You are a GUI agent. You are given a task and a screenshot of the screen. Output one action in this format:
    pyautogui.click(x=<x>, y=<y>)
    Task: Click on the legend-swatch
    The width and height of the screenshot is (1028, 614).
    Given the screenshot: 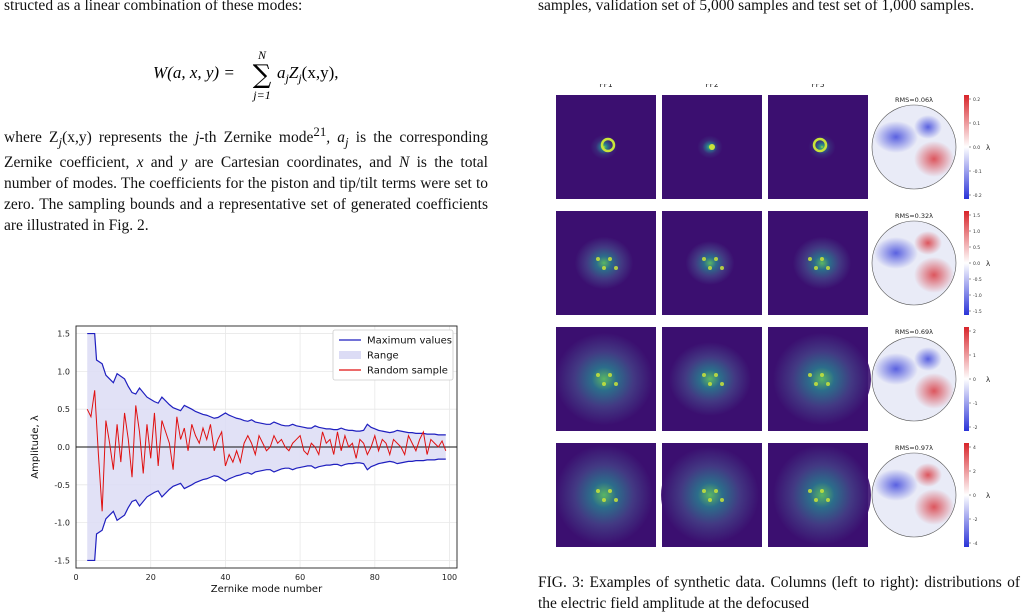 What is the action you would take?
    pyautogui.click(x=350, y=355)
    